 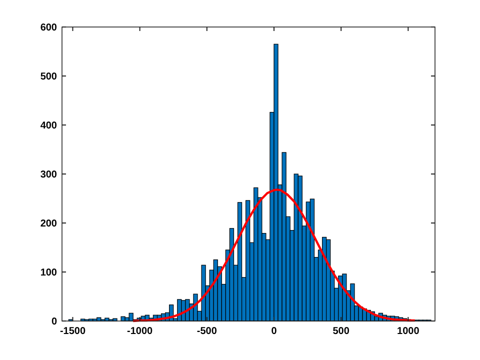 I want to click on y-tick-label: 200, so click(x=49, y=224).